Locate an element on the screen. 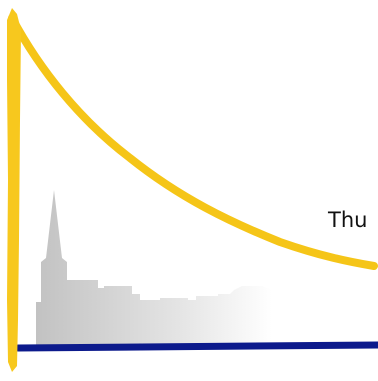 The image size is (378, 381). baseline-axis is located at coordinates (196, 346).